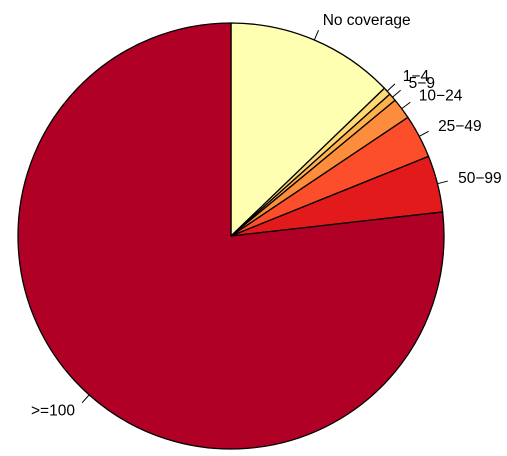 This screenshot has width=507, height=456. I want to click on pie-slice-no-coverage, so click(308, 129).